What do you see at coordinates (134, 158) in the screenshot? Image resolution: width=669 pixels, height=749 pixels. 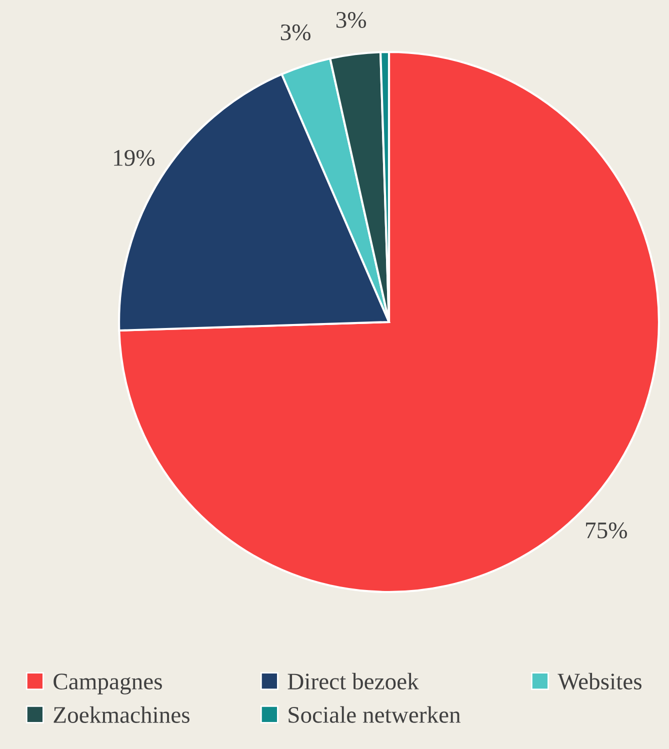 I see `data-label: 19%` at bounding box center [134, 158].